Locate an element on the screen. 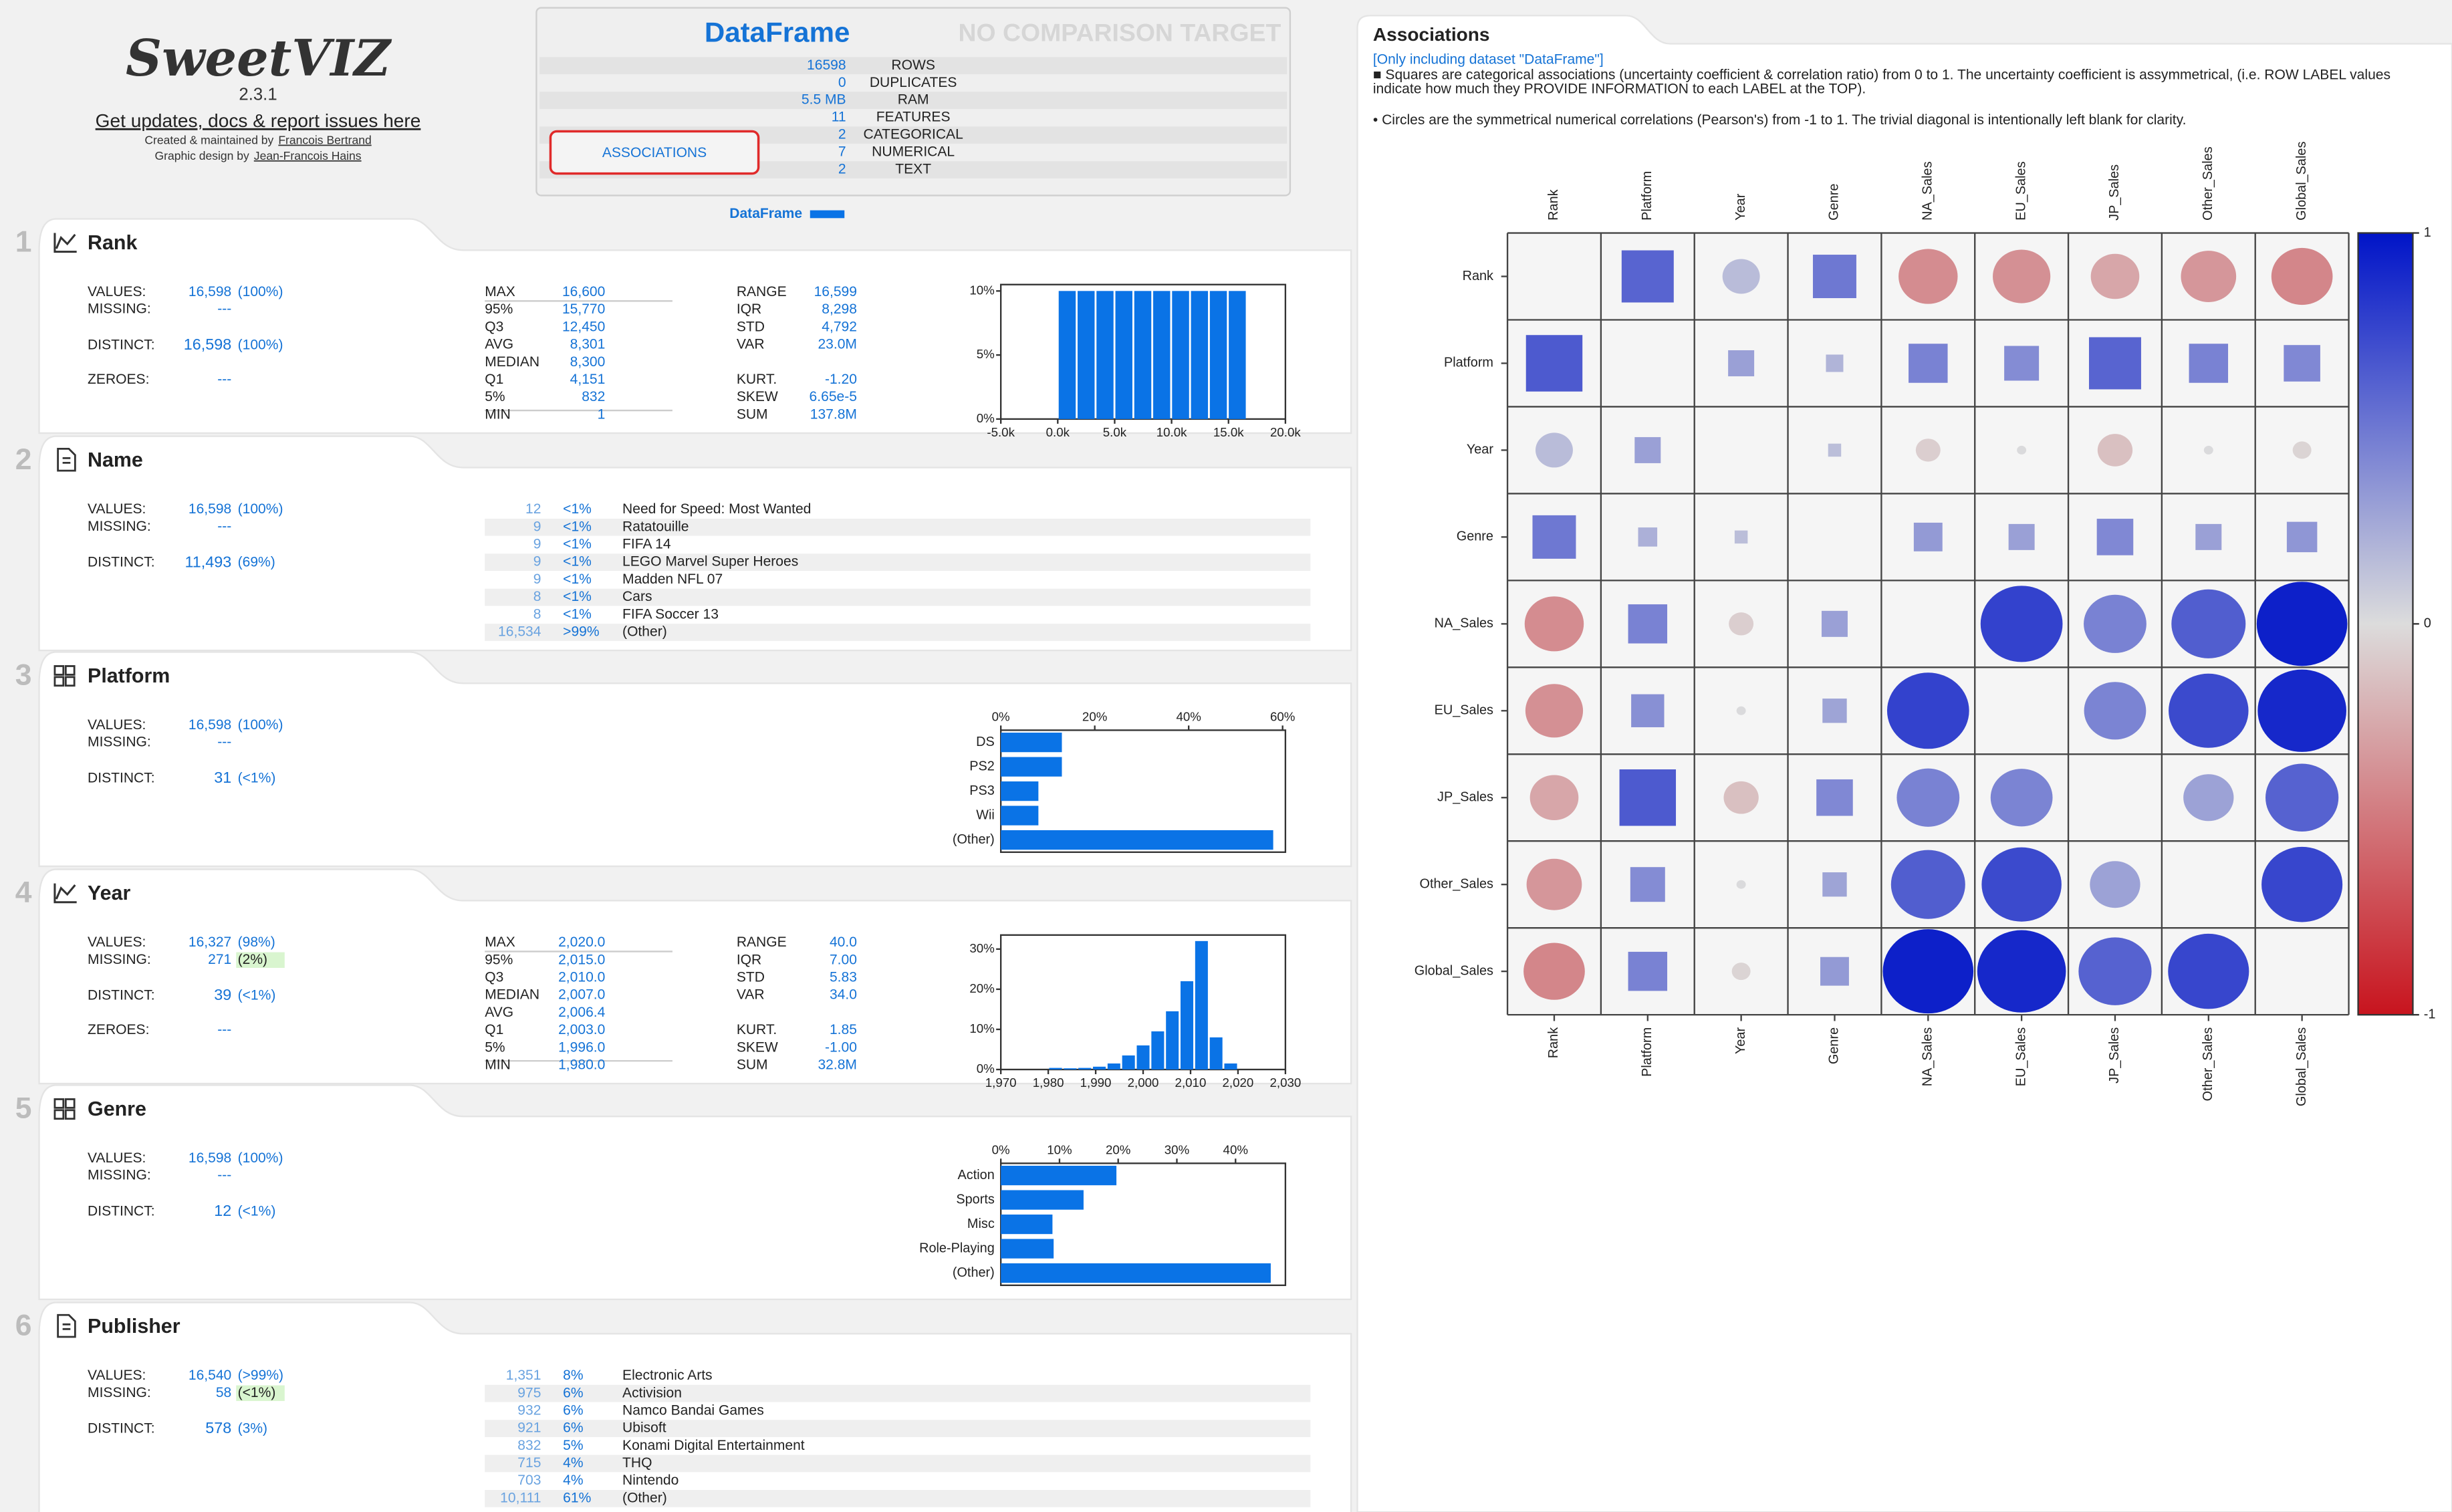 The image size is (2452, 1512). moment-value: 34.0 is located at coordinates (843, 995).